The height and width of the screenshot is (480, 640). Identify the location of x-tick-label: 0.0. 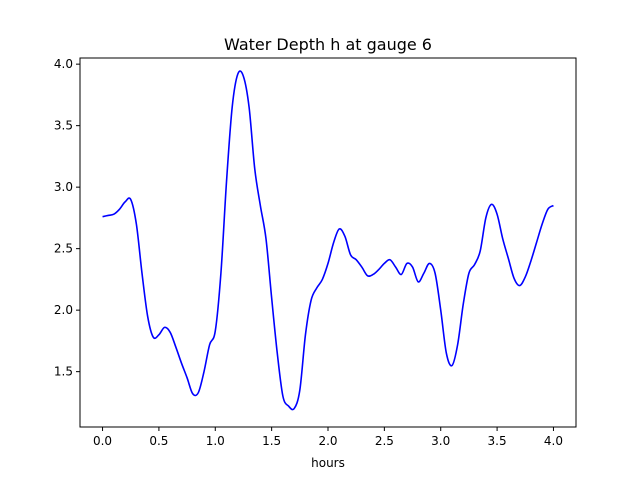
(102, 441).